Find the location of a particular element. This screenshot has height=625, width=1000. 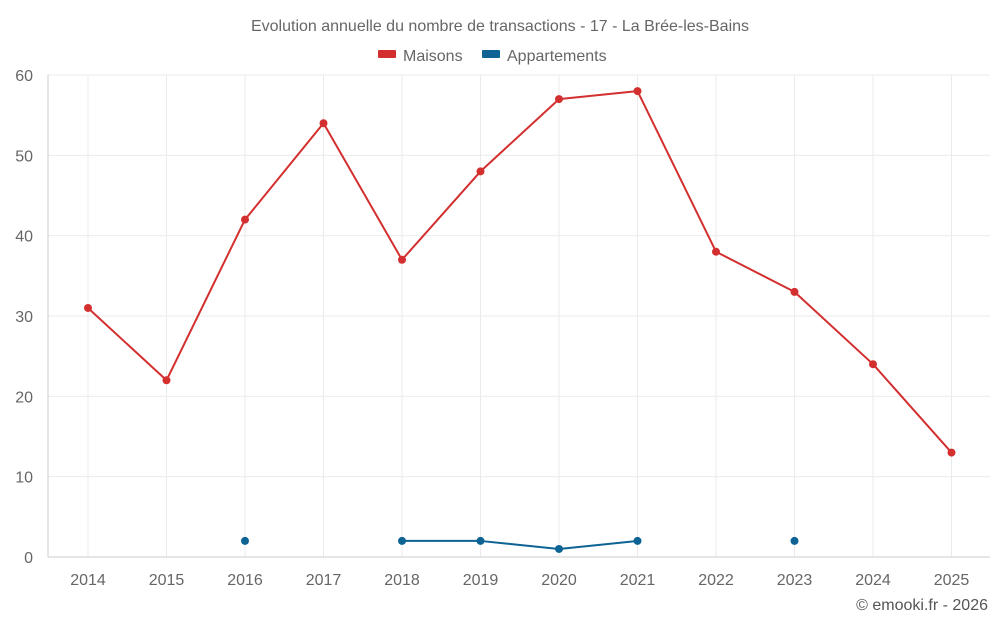

data-point-maisons-2025 is located at coordinates (951, 452).